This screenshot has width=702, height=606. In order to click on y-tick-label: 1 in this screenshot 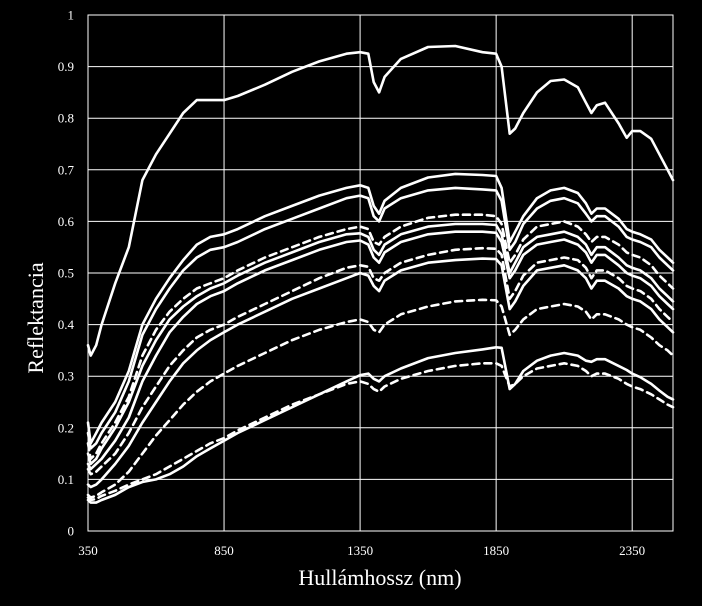, I will do `click(71, 15)`.